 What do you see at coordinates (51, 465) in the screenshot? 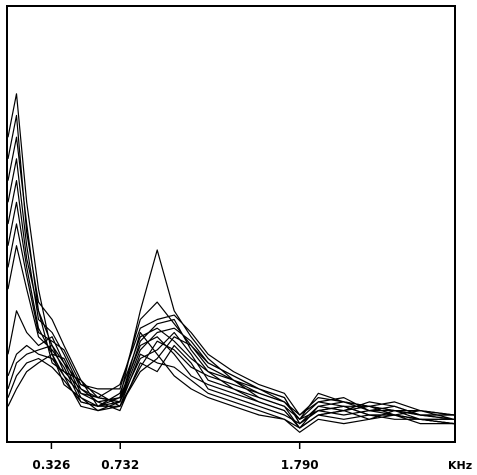
I see `x-tick-label-1: 0.326` at bounding box center [51, 465].